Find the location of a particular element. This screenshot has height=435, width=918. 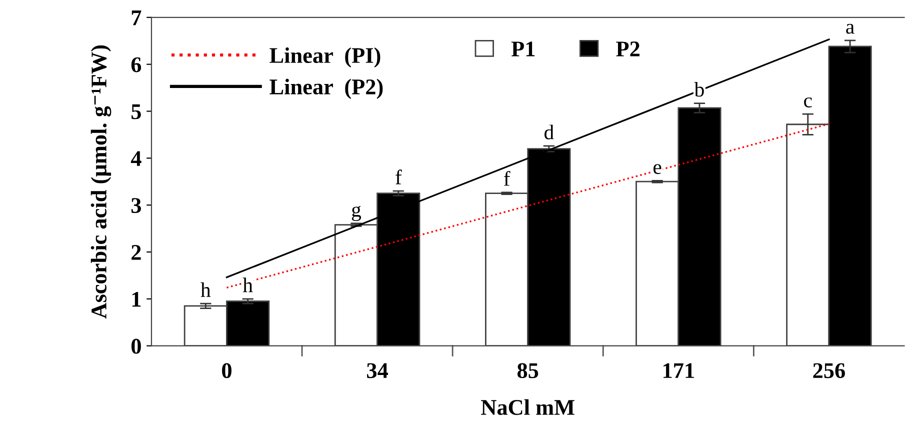

x-tick-label: 34 is located at coordinates (377, 370).